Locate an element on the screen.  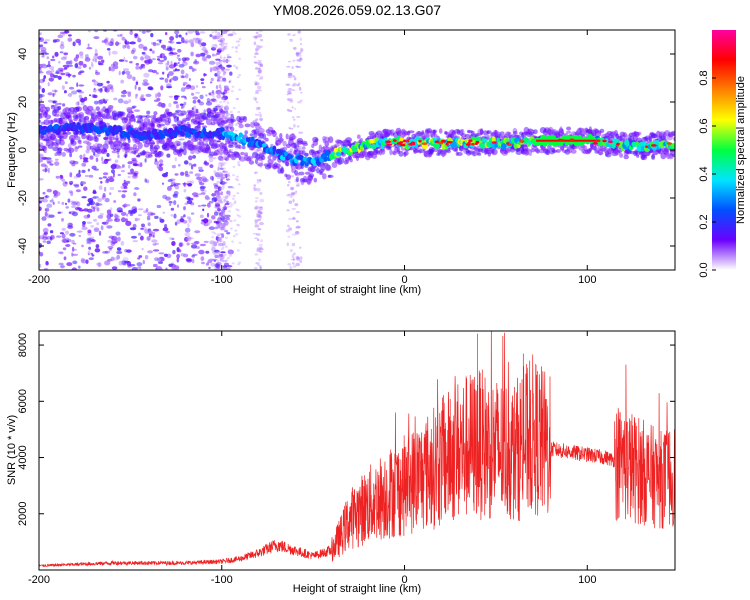
colorbar-tick-label: 0.4 is located at coordinates (704, 173).